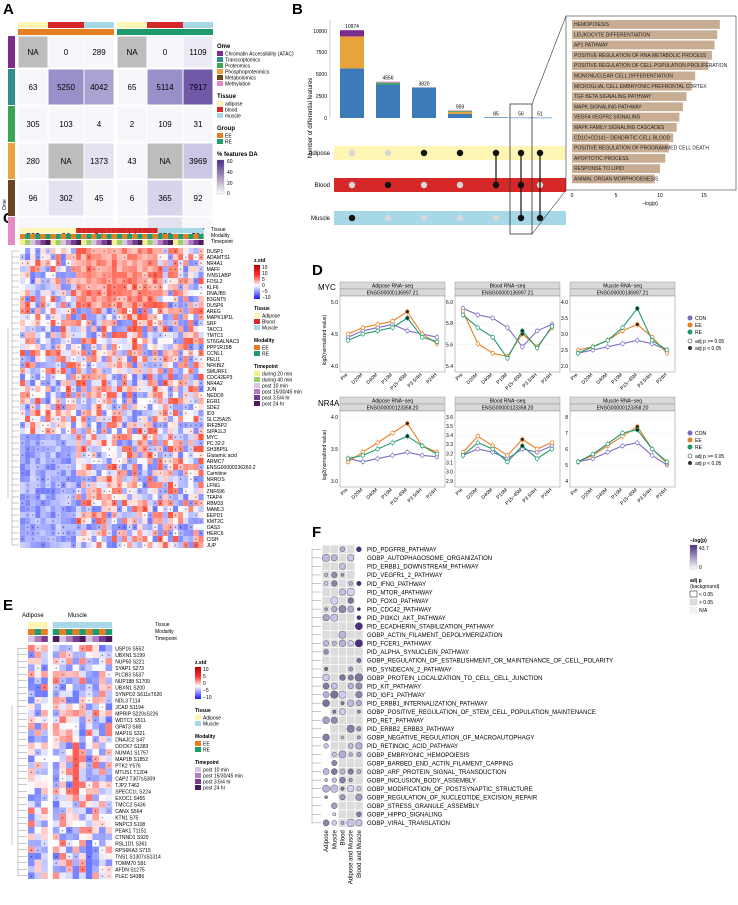 This screenshot has width=738, height=905. Describe the element at coordinates (352, 218) in the screenshot. I see `upset-dot` at that location.